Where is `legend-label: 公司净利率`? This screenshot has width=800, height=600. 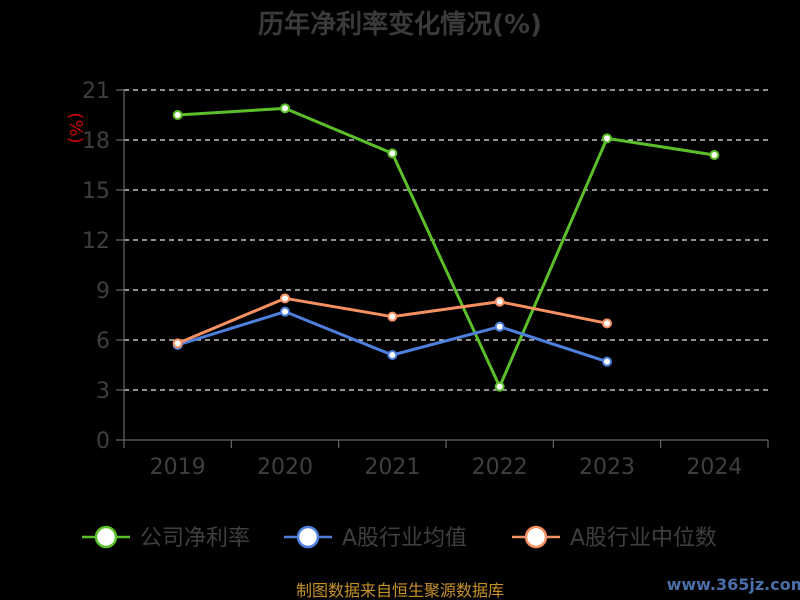
legend-label: 公司净利率 is located at coordinates (195, 538).